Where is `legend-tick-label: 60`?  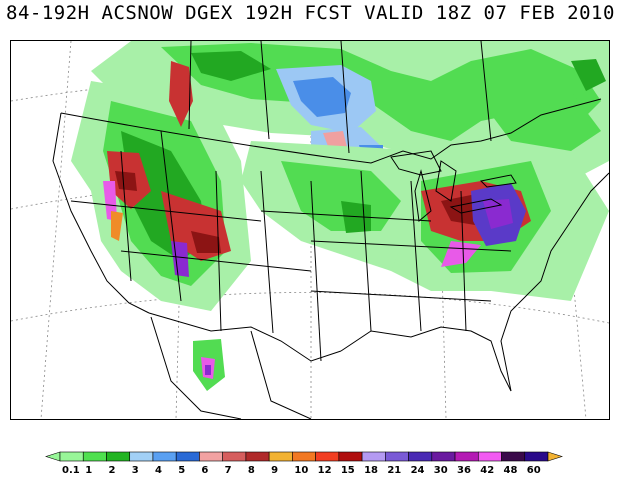 legend-tick-label: 60 is located at coordinates (534, 470).